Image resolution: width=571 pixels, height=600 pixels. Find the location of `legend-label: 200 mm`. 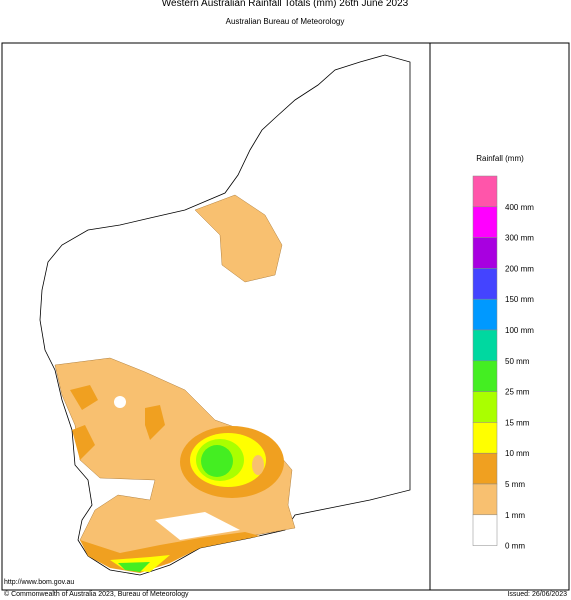

legend-label: 200 mm is located at coordinates (519, 268).